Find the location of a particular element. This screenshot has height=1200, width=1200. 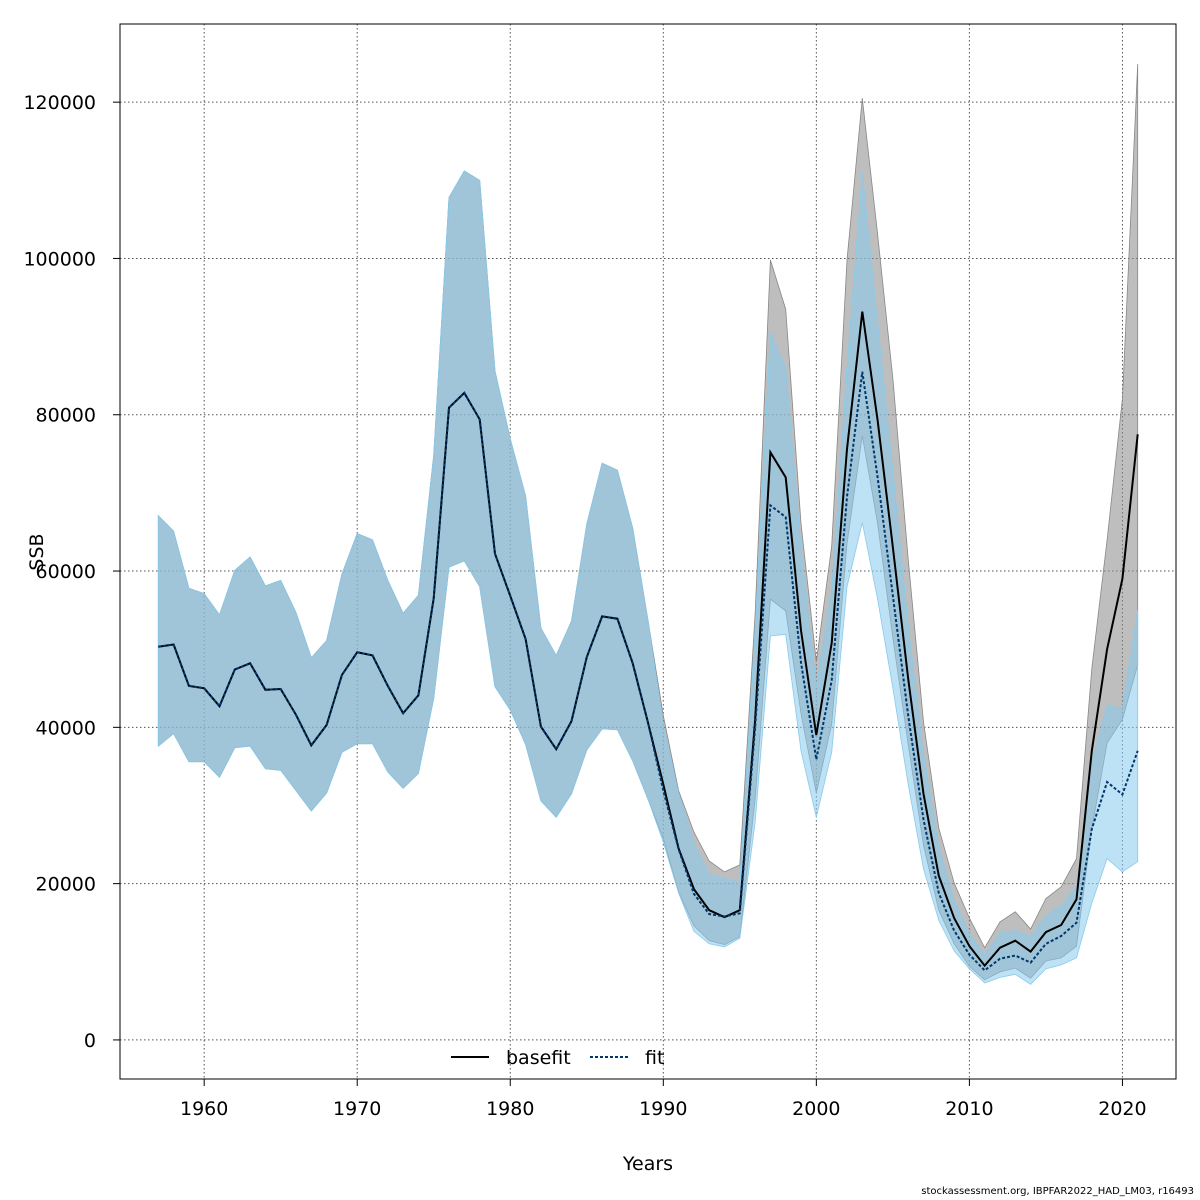

basefit-legend-label: basefit is located at coordinates (538, 1058).